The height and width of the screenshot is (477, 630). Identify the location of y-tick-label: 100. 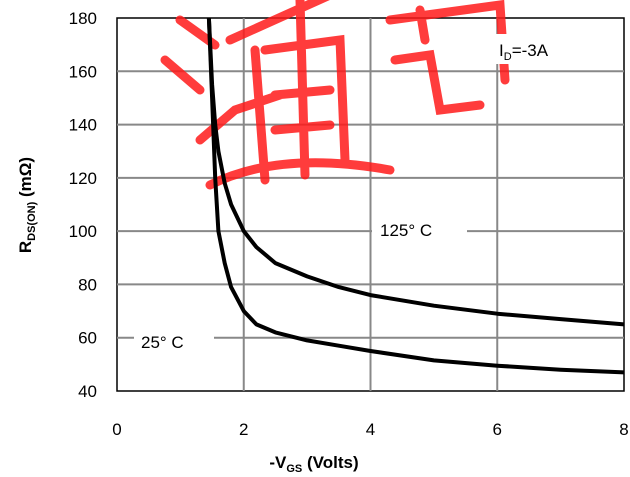
(83, 231).